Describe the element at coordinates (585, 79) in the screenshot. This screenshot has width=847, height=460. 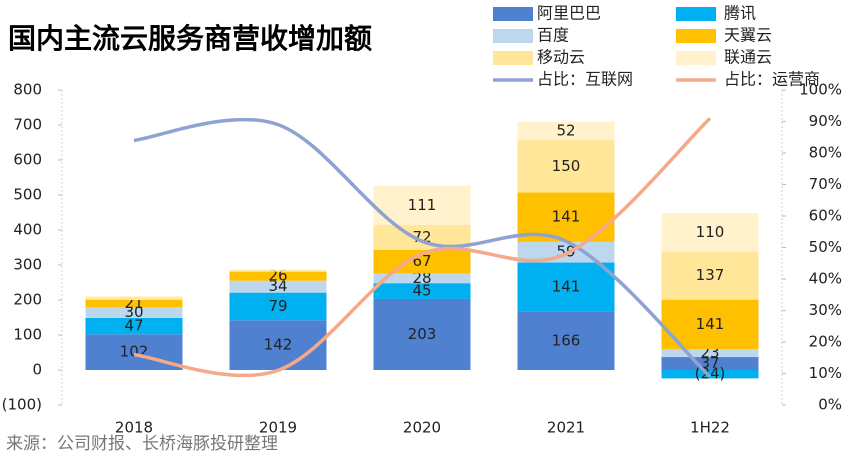
I see `legend-label: 占比：互联网` at that location.